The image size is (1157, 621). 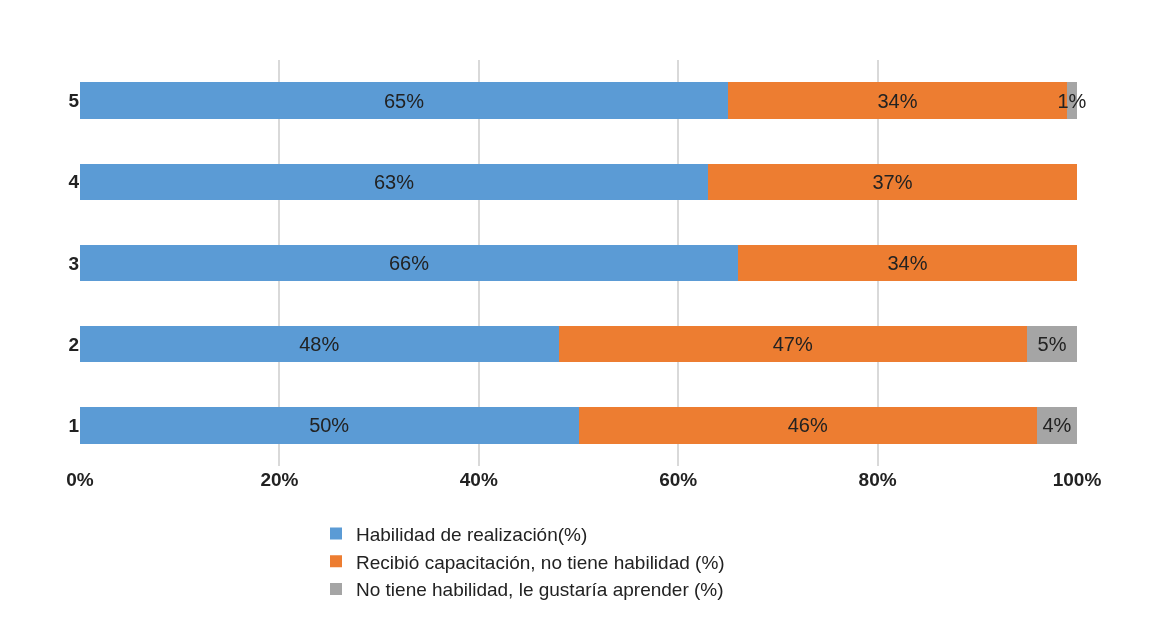 I want to click on legend-label: No tiene habilidad, le gustaría aprender (%), so click(x=540, y=590).